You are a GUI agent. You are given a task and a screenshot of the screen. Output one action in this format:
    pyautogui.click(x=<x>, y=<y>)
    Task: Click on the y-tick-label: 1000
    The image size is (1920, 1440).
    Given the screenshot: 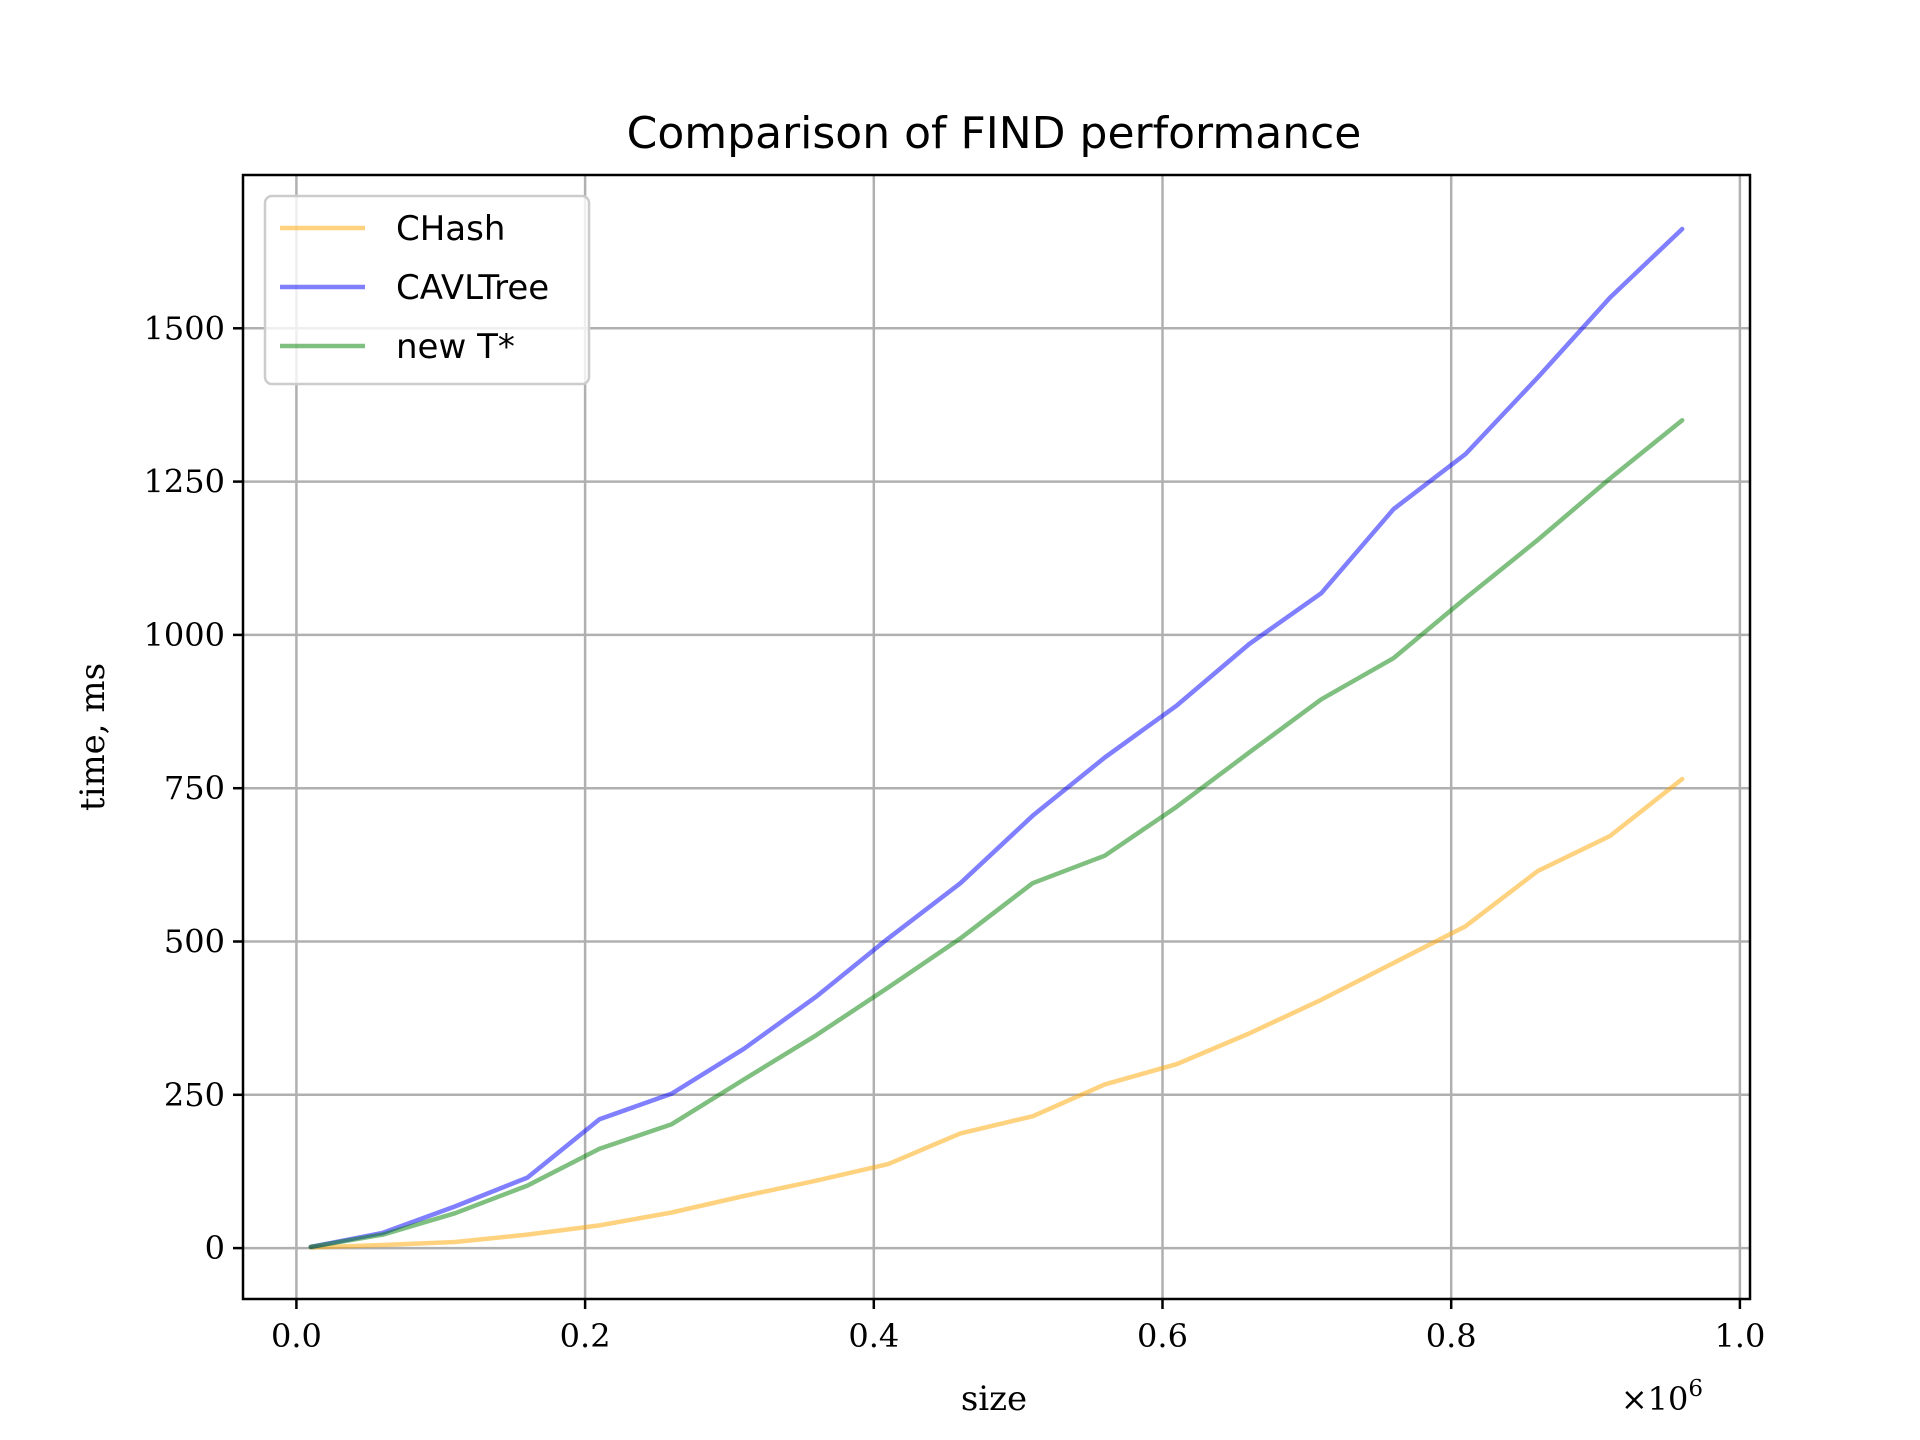 What is the action you would take?
    pyautogui.click(x=184, y=635)
    